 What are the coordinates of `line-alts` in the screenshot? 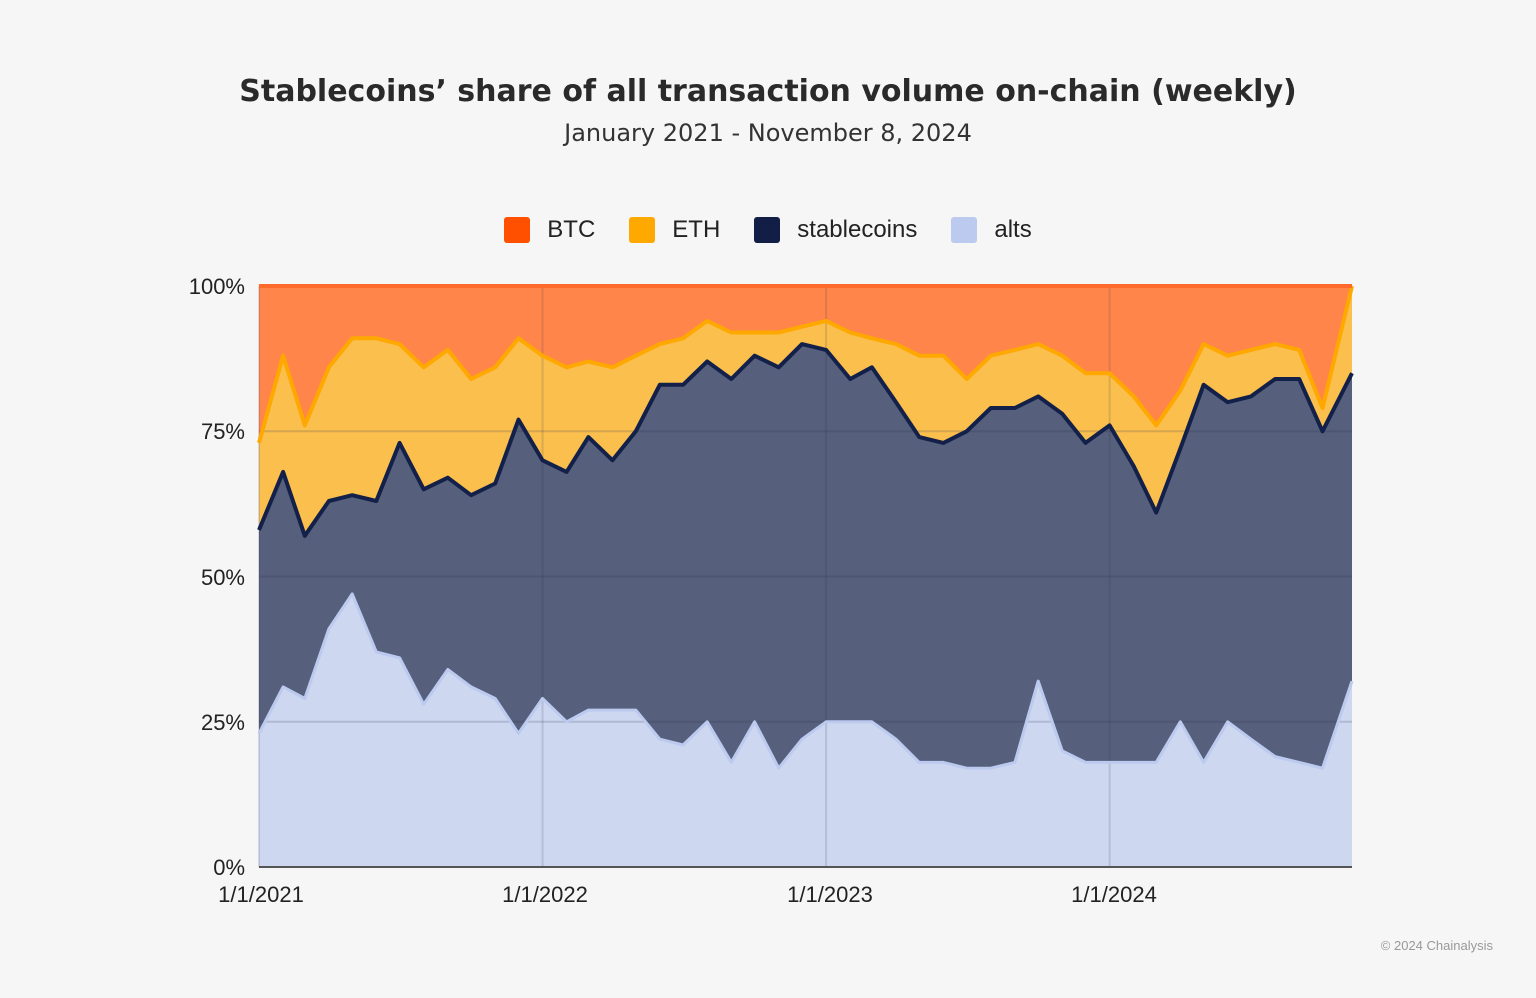 It's located at (805, 681).